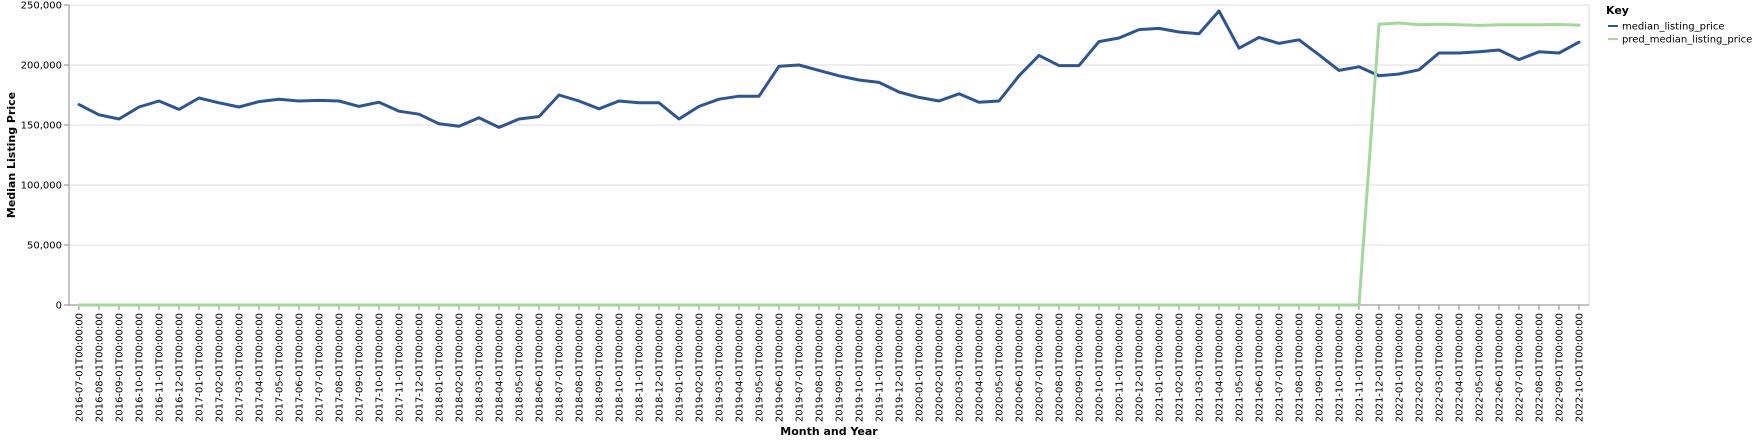 Image resolution: width=1759 pixels, height=442 pixels. What do you see at coordinates (1320, 367) in the screenshot?
I see `x-tick-label: 2021-09-01T00:00:00` at bounding box center [1320, 367].